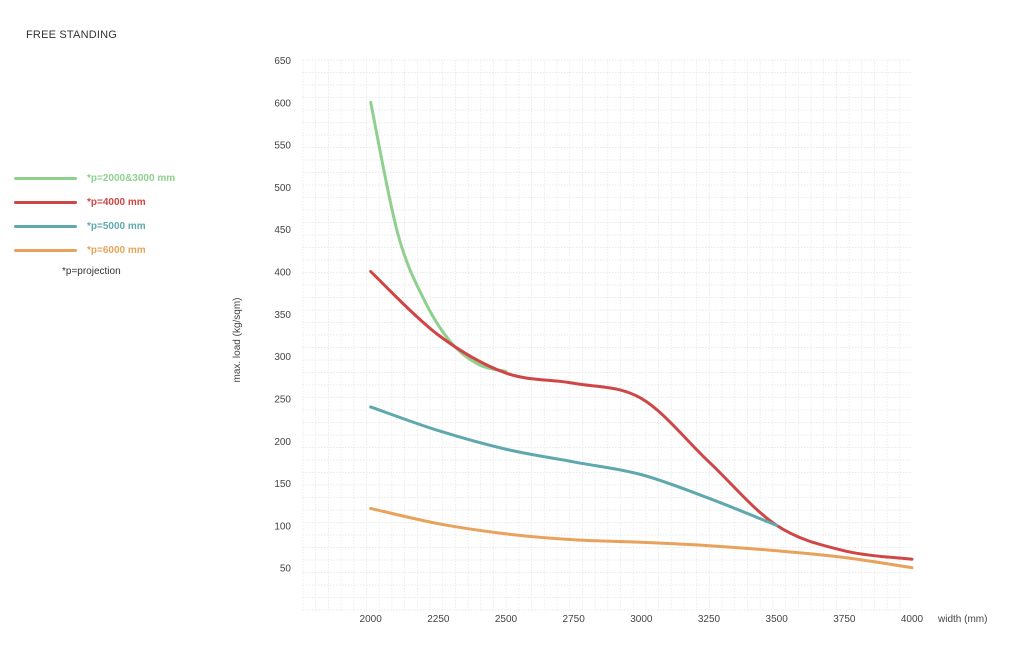 Image resolution: width=1024 pixels, height=660 pixels. Describe the element at coordinates (282, 273) in the screenshot. I see `y-tick-label: 400` at that location.